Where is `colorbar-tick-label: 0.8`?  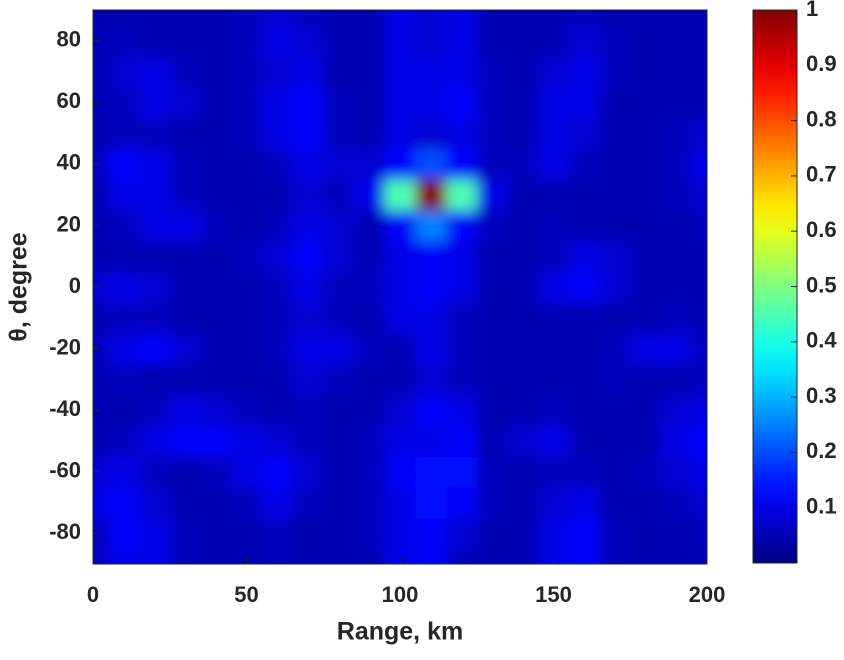
colorbar-tick-label: 0.8 is located at coordinates (821, 118).